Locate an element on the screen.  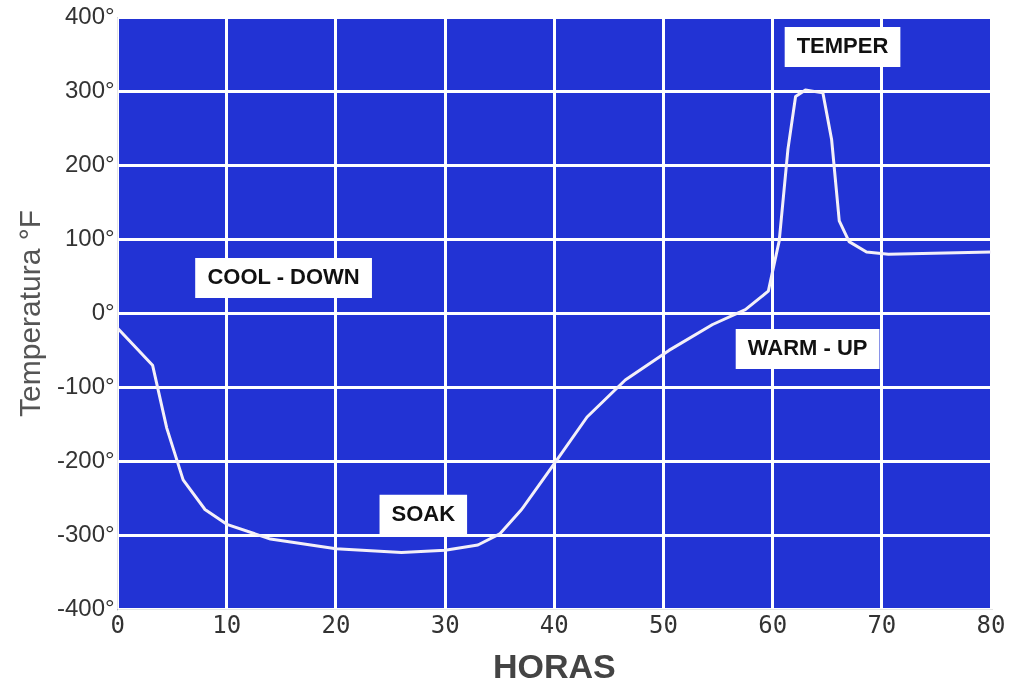
x-tick-label: 30 is located at coordinates (445, 625).